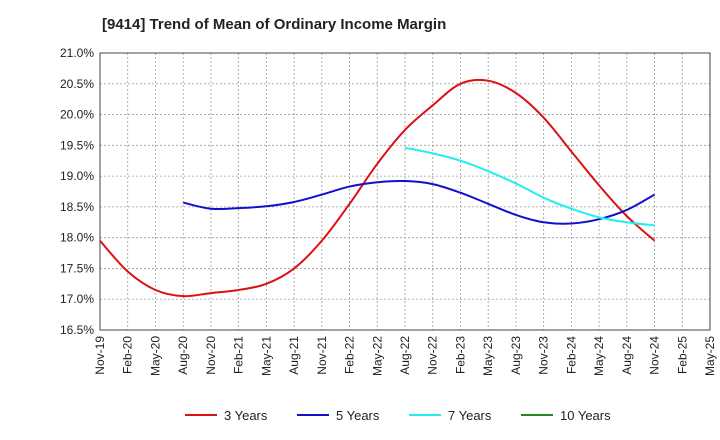 This screenshot has height=440, width=720. I want to click on x-tick-label: Aug-23, so click(516, 355).